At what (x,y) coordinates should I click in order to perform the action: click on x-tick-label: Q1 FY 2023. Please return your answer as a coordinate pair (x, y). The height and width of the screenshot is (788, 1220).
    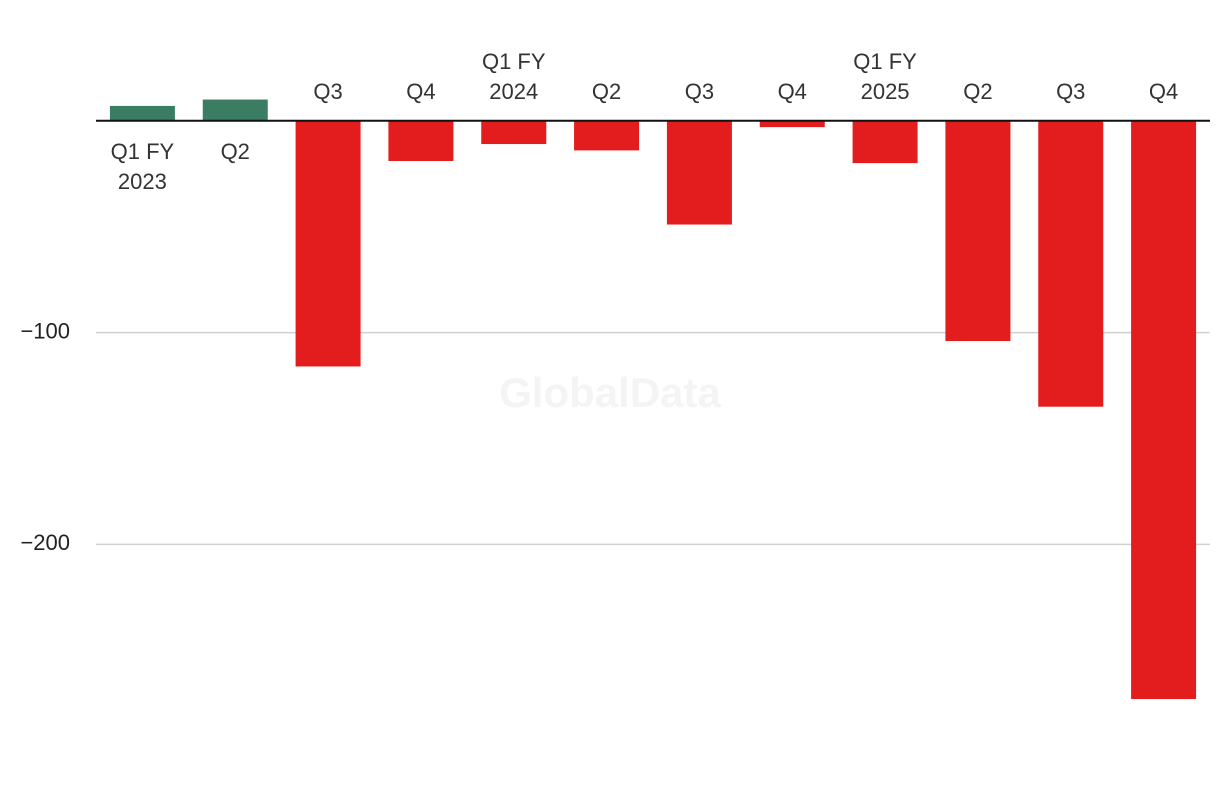
    Looking at the image, I should click on (142, 166).